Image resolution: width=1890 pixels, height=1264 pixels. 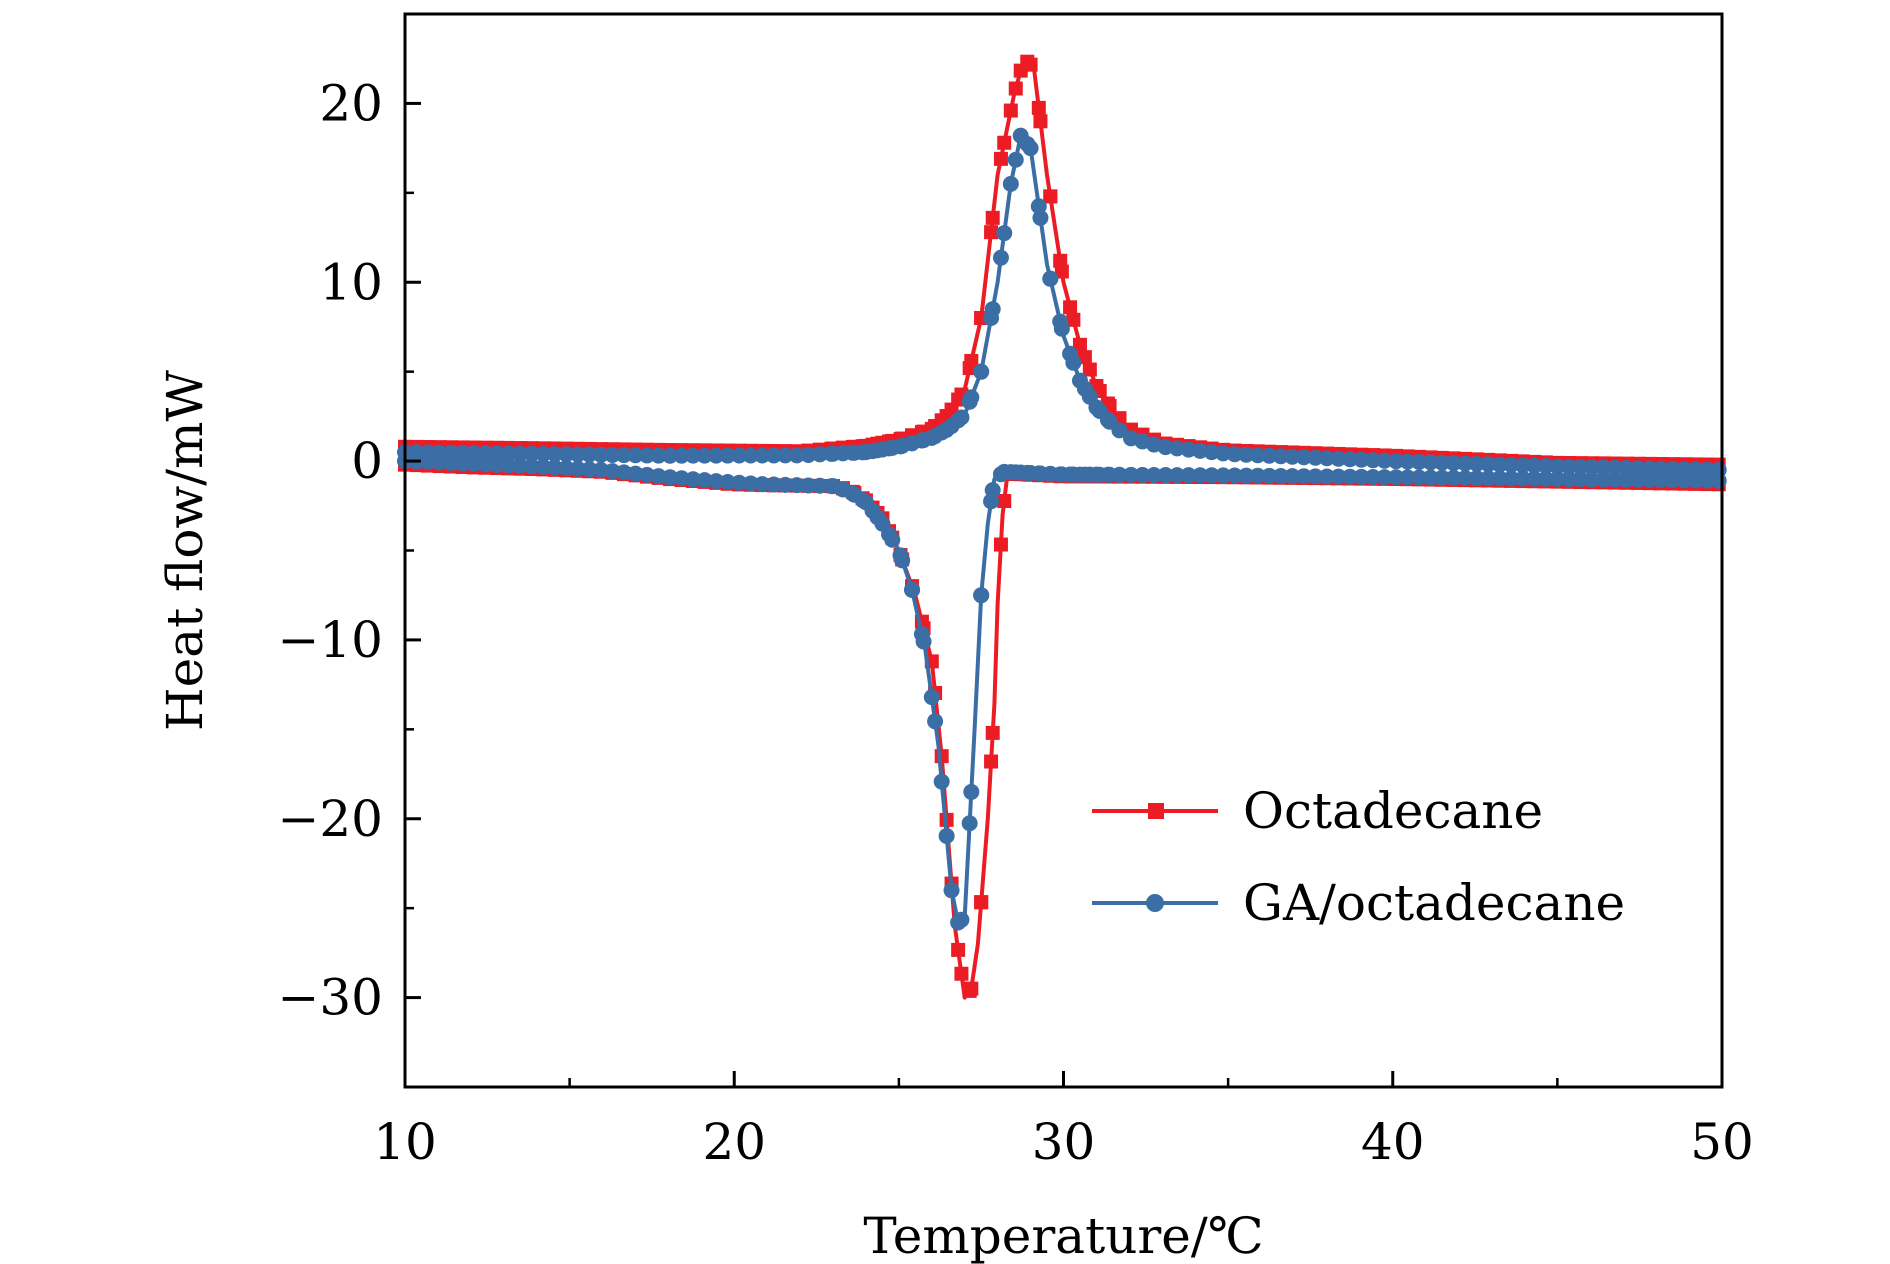 What do you see at coordinates (1393, 1142) in the screenshot?
I see `x-tick-label: 40` at bounding box center [1393, 1142].